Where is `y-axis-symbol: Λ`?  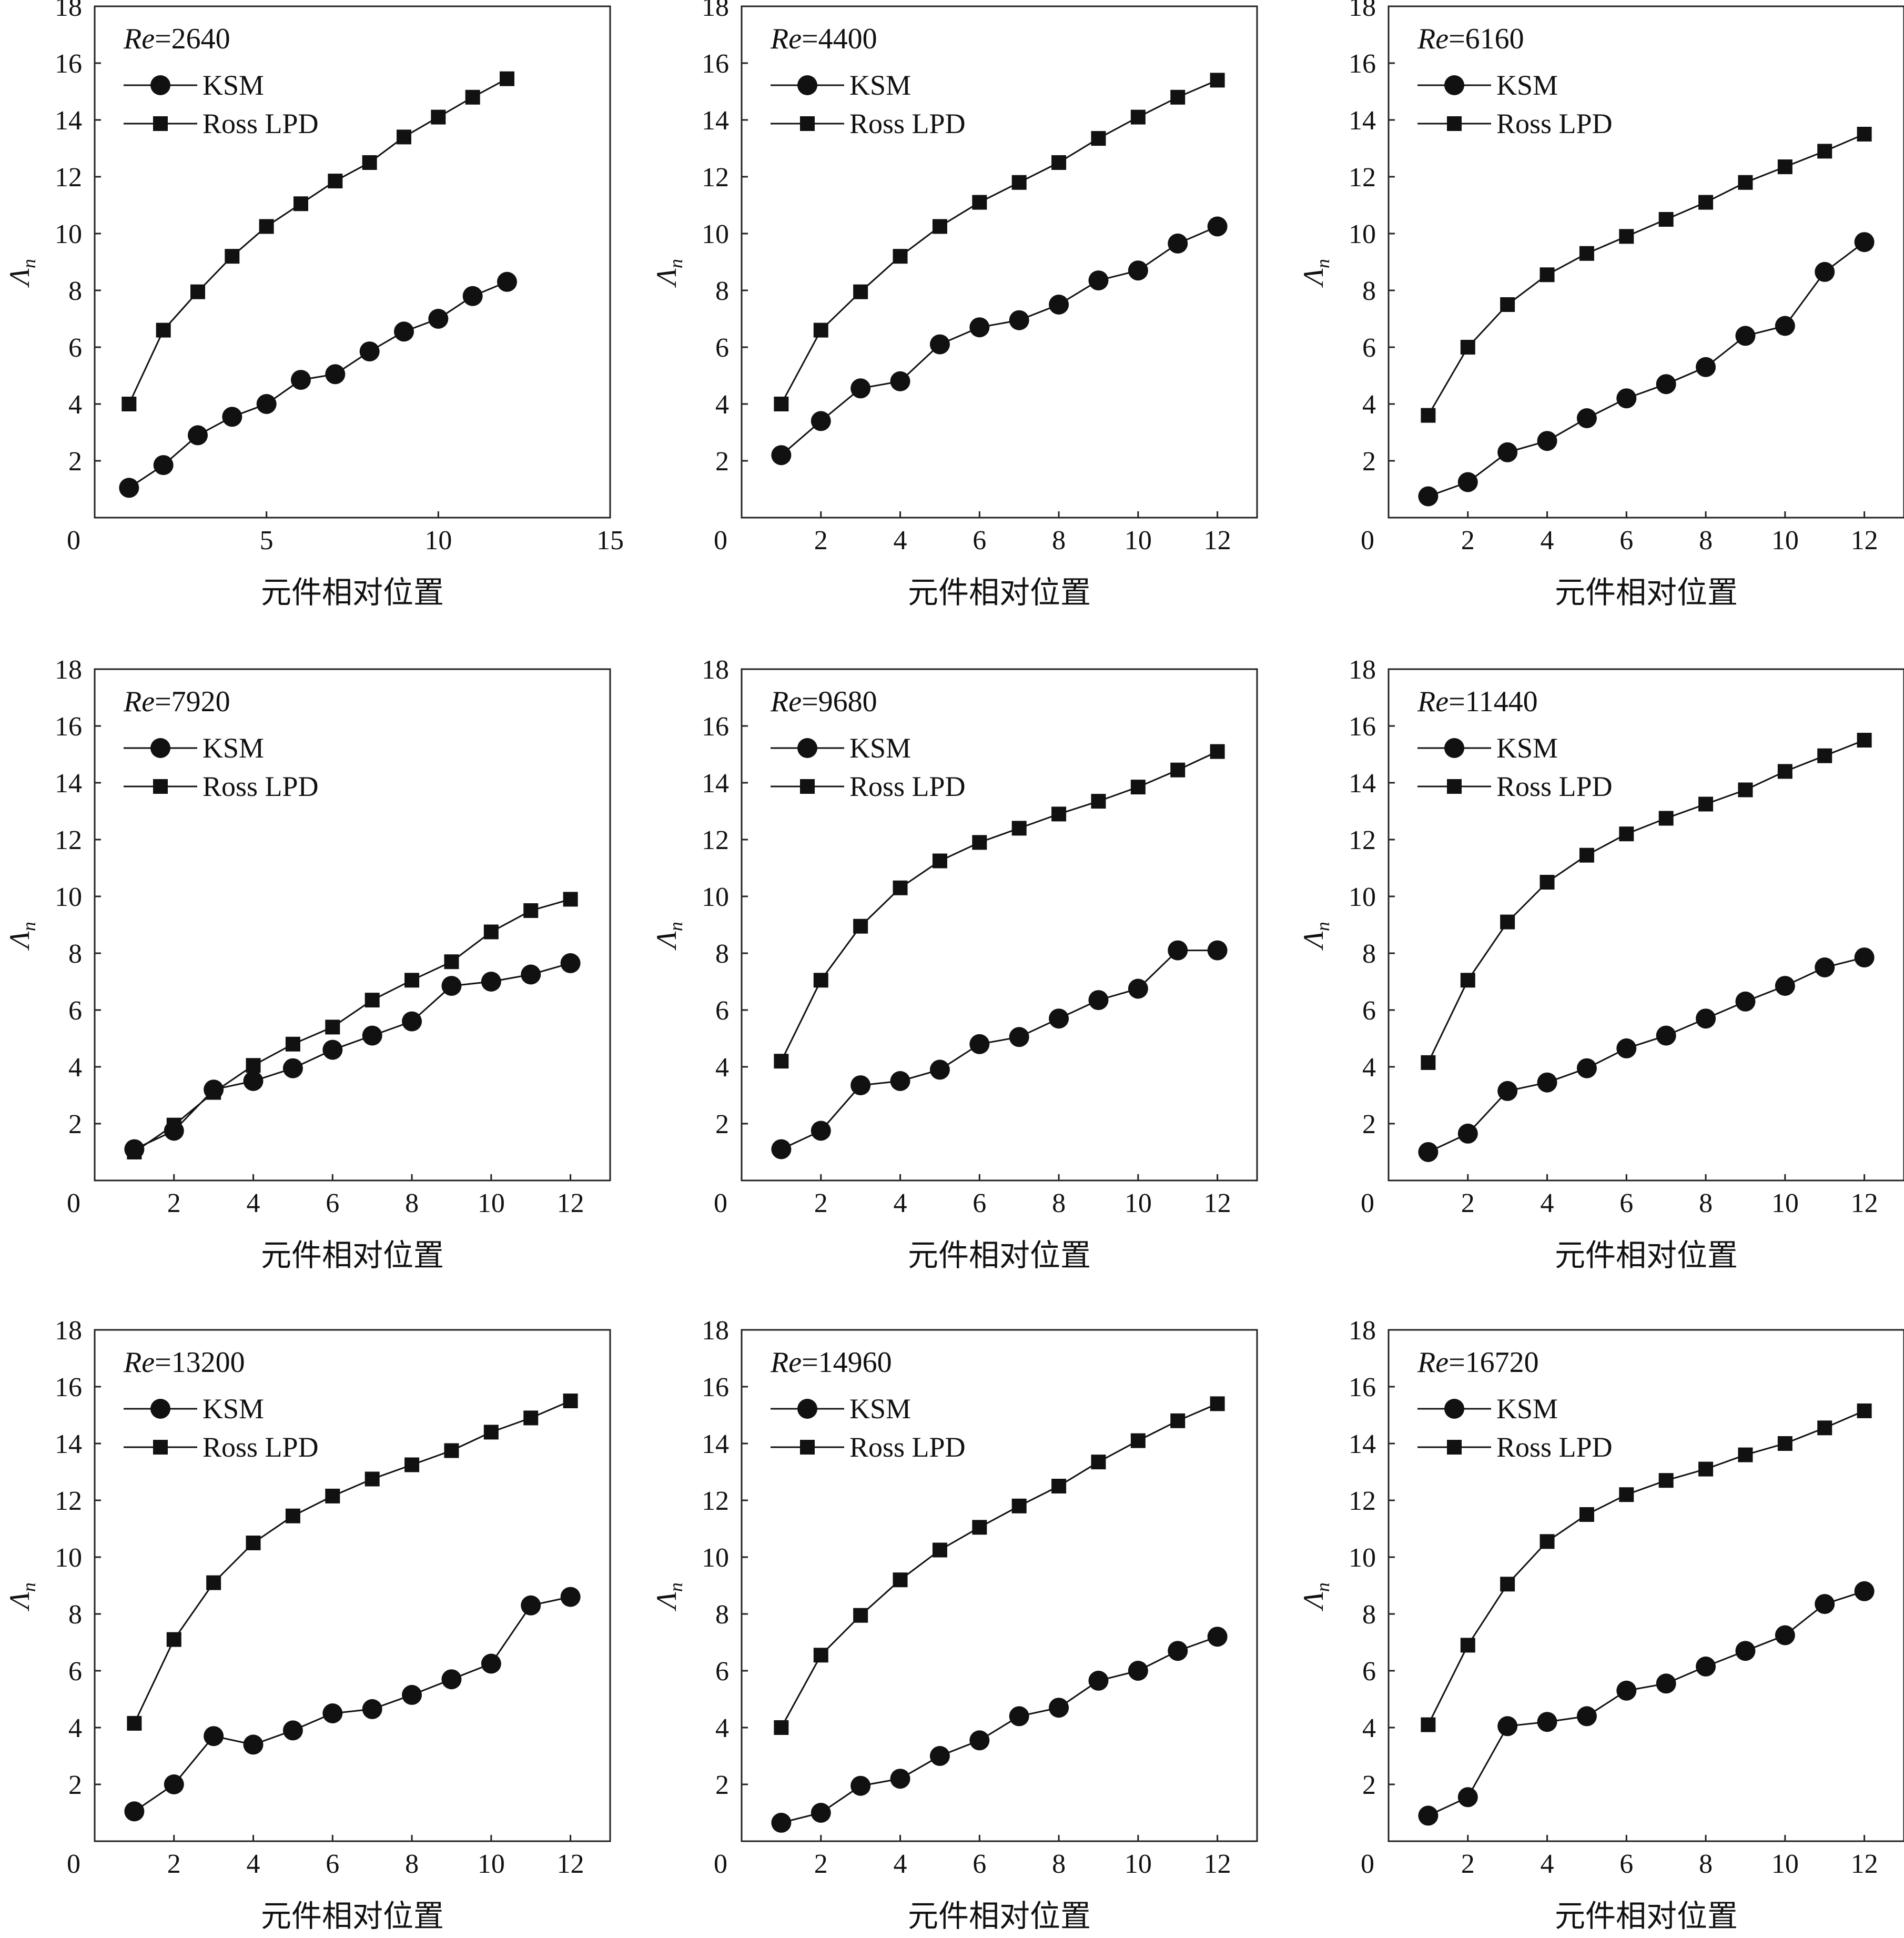 y-axis-symbol: Λ is located at coordinates (19, 1602).